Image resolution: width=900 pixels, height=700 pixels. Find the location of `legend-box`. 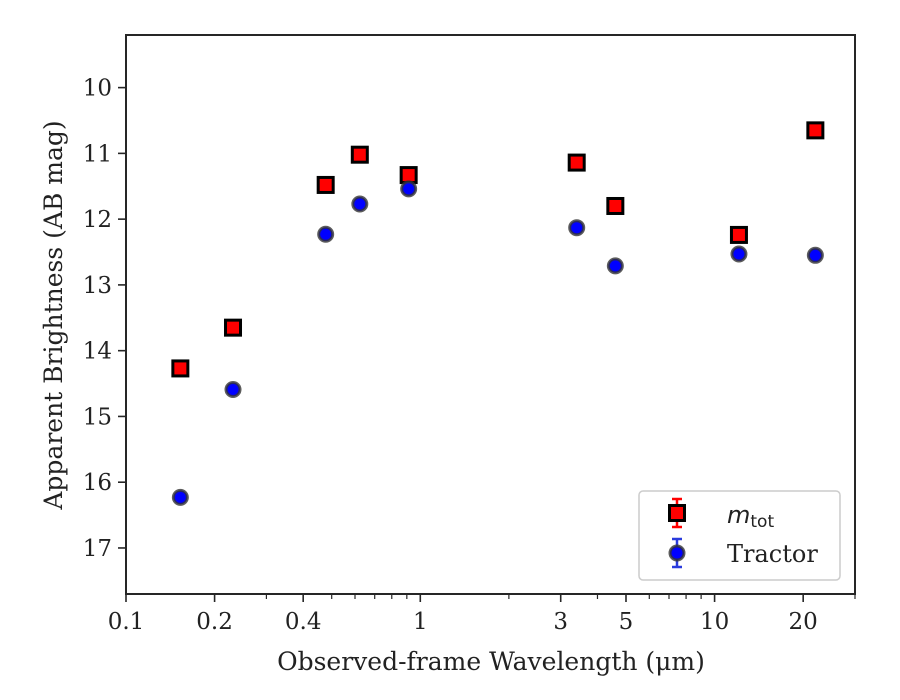

legend-box is located at coordinates (739, 535).